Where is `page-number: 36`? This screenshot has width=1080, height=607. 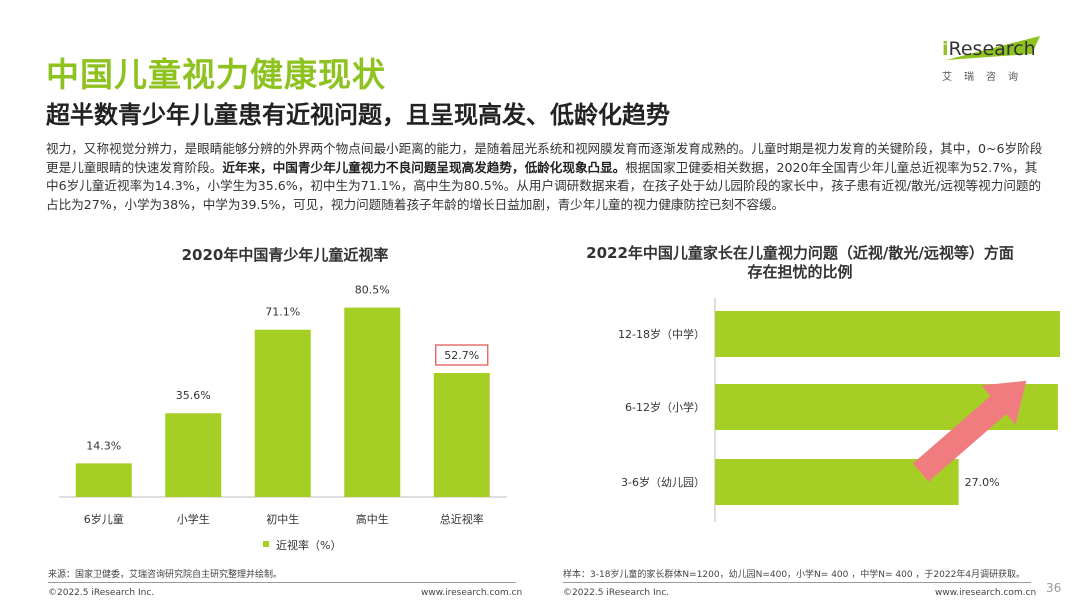
page-number: 36 is located at coordinates (1054, 588).